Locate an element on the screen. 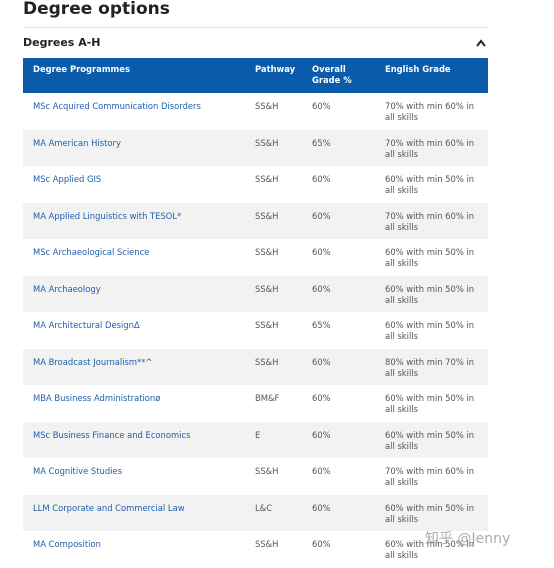  cell: E is located at coordinates (273, 439).